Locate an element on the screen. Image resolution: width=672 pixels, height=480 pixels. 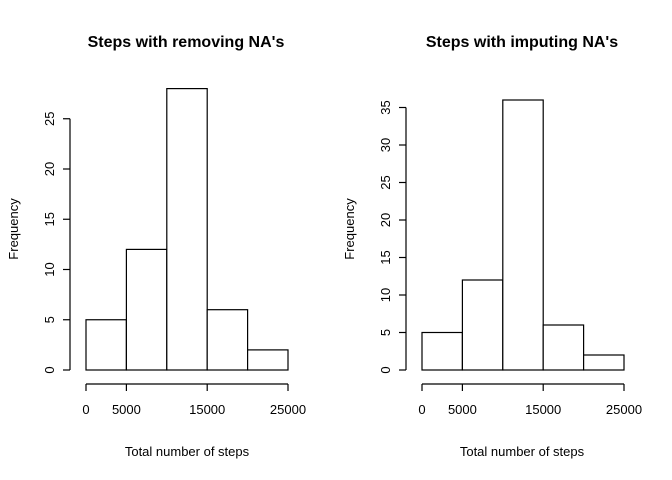
y-tick-label: 30 is located at coordinates (385, 145).